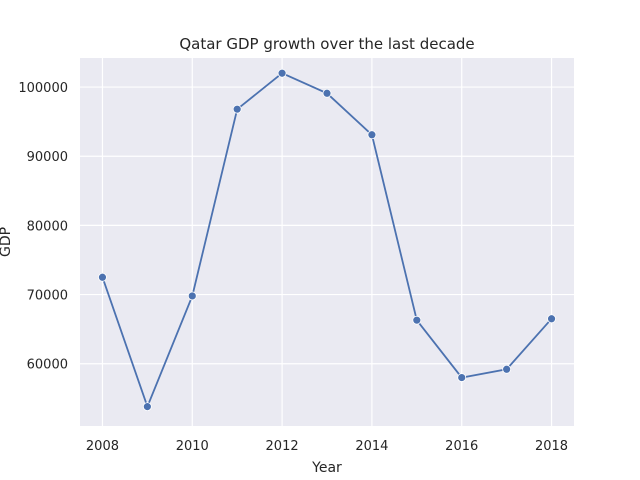 Image resolution: width=640 pixels, height=480 pixels. I want to click on y-tick-labels: 60000 70000 80000 90000 100000, so click(43, 227).